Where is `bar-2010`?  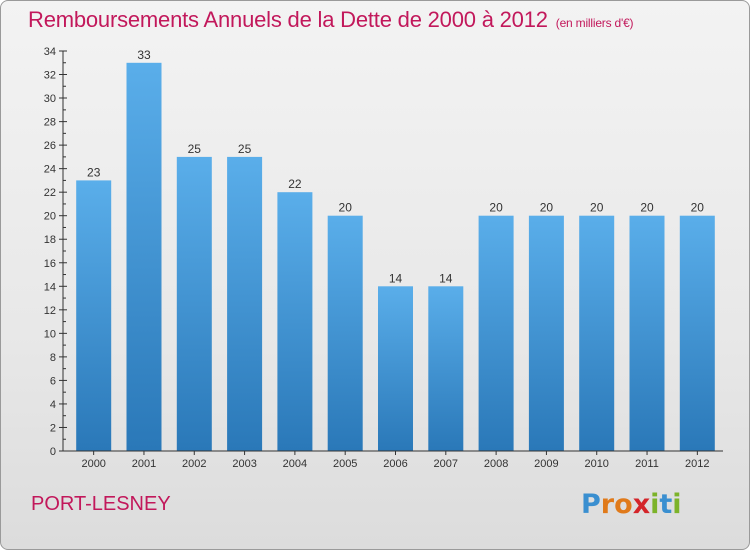 bar-2010 is located at coordinates (597, 333).